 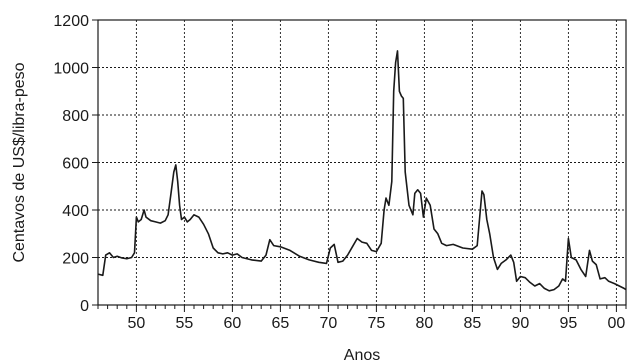 I want to click on x-tick-label: 65, so click(x=281, y=323).